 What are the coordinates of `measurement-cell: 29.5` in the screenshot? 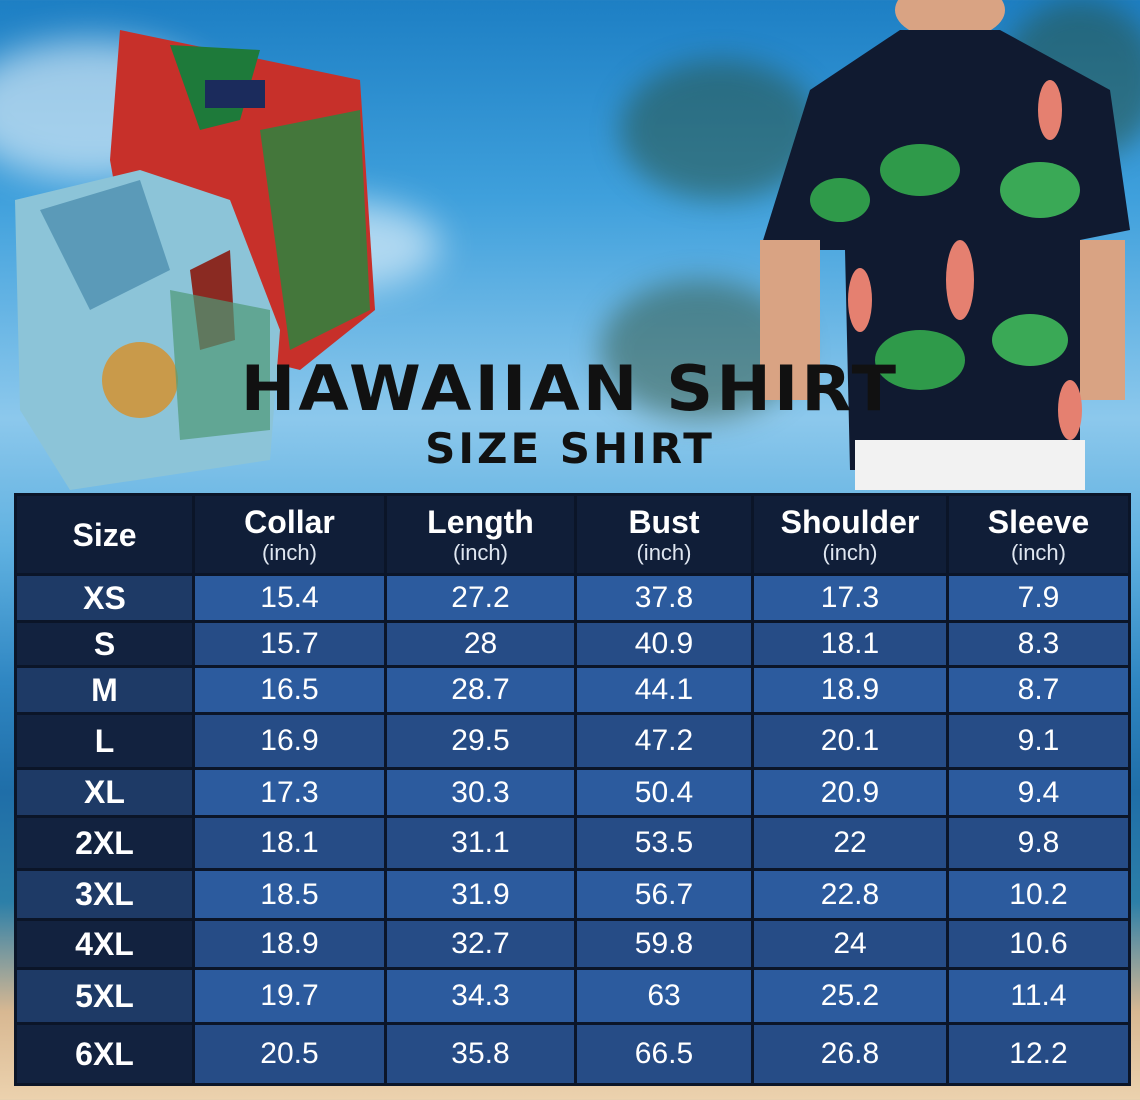 It's located at (480, 741).